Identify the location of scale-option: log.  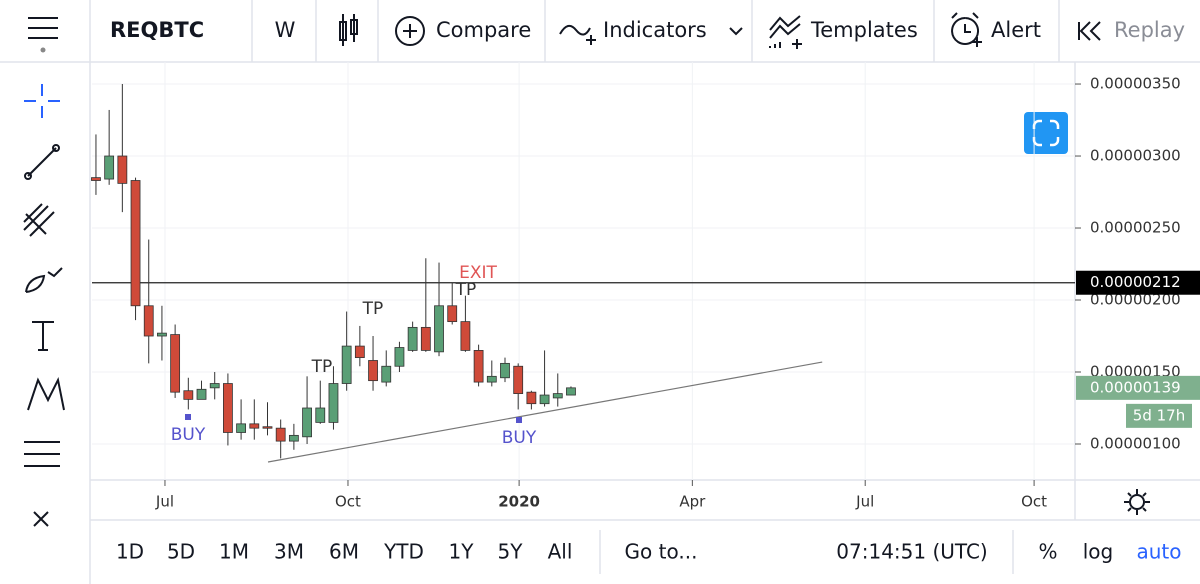
(1098, 552).